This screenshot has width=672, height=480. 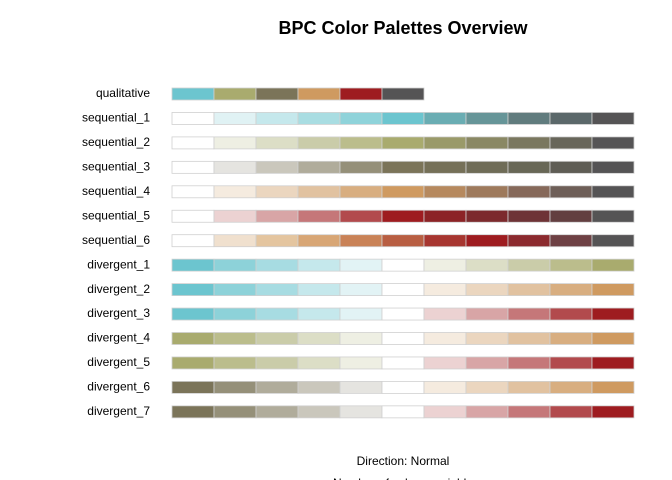 I want to click on palette-name: divergent_7, so click(x=118, y=411).